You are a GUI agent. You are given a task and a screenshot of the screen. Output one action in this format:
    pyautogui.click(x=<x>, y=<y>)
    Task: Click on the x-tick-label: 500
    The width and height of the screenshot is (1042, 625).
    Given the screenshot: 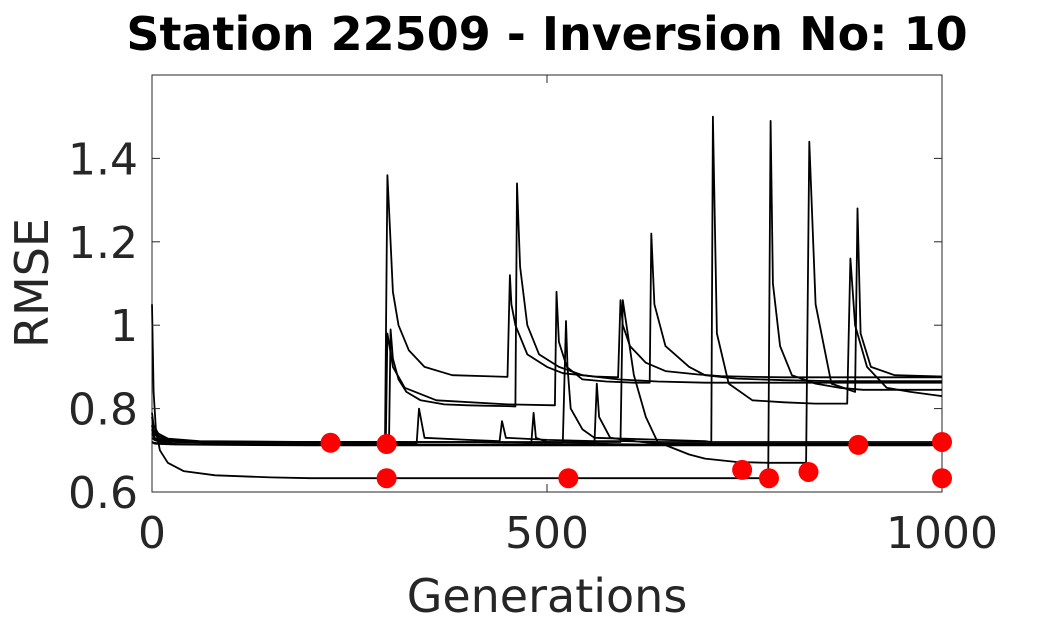 What is the action you would take?
    pyautogui.click(x=547, y=533)
    